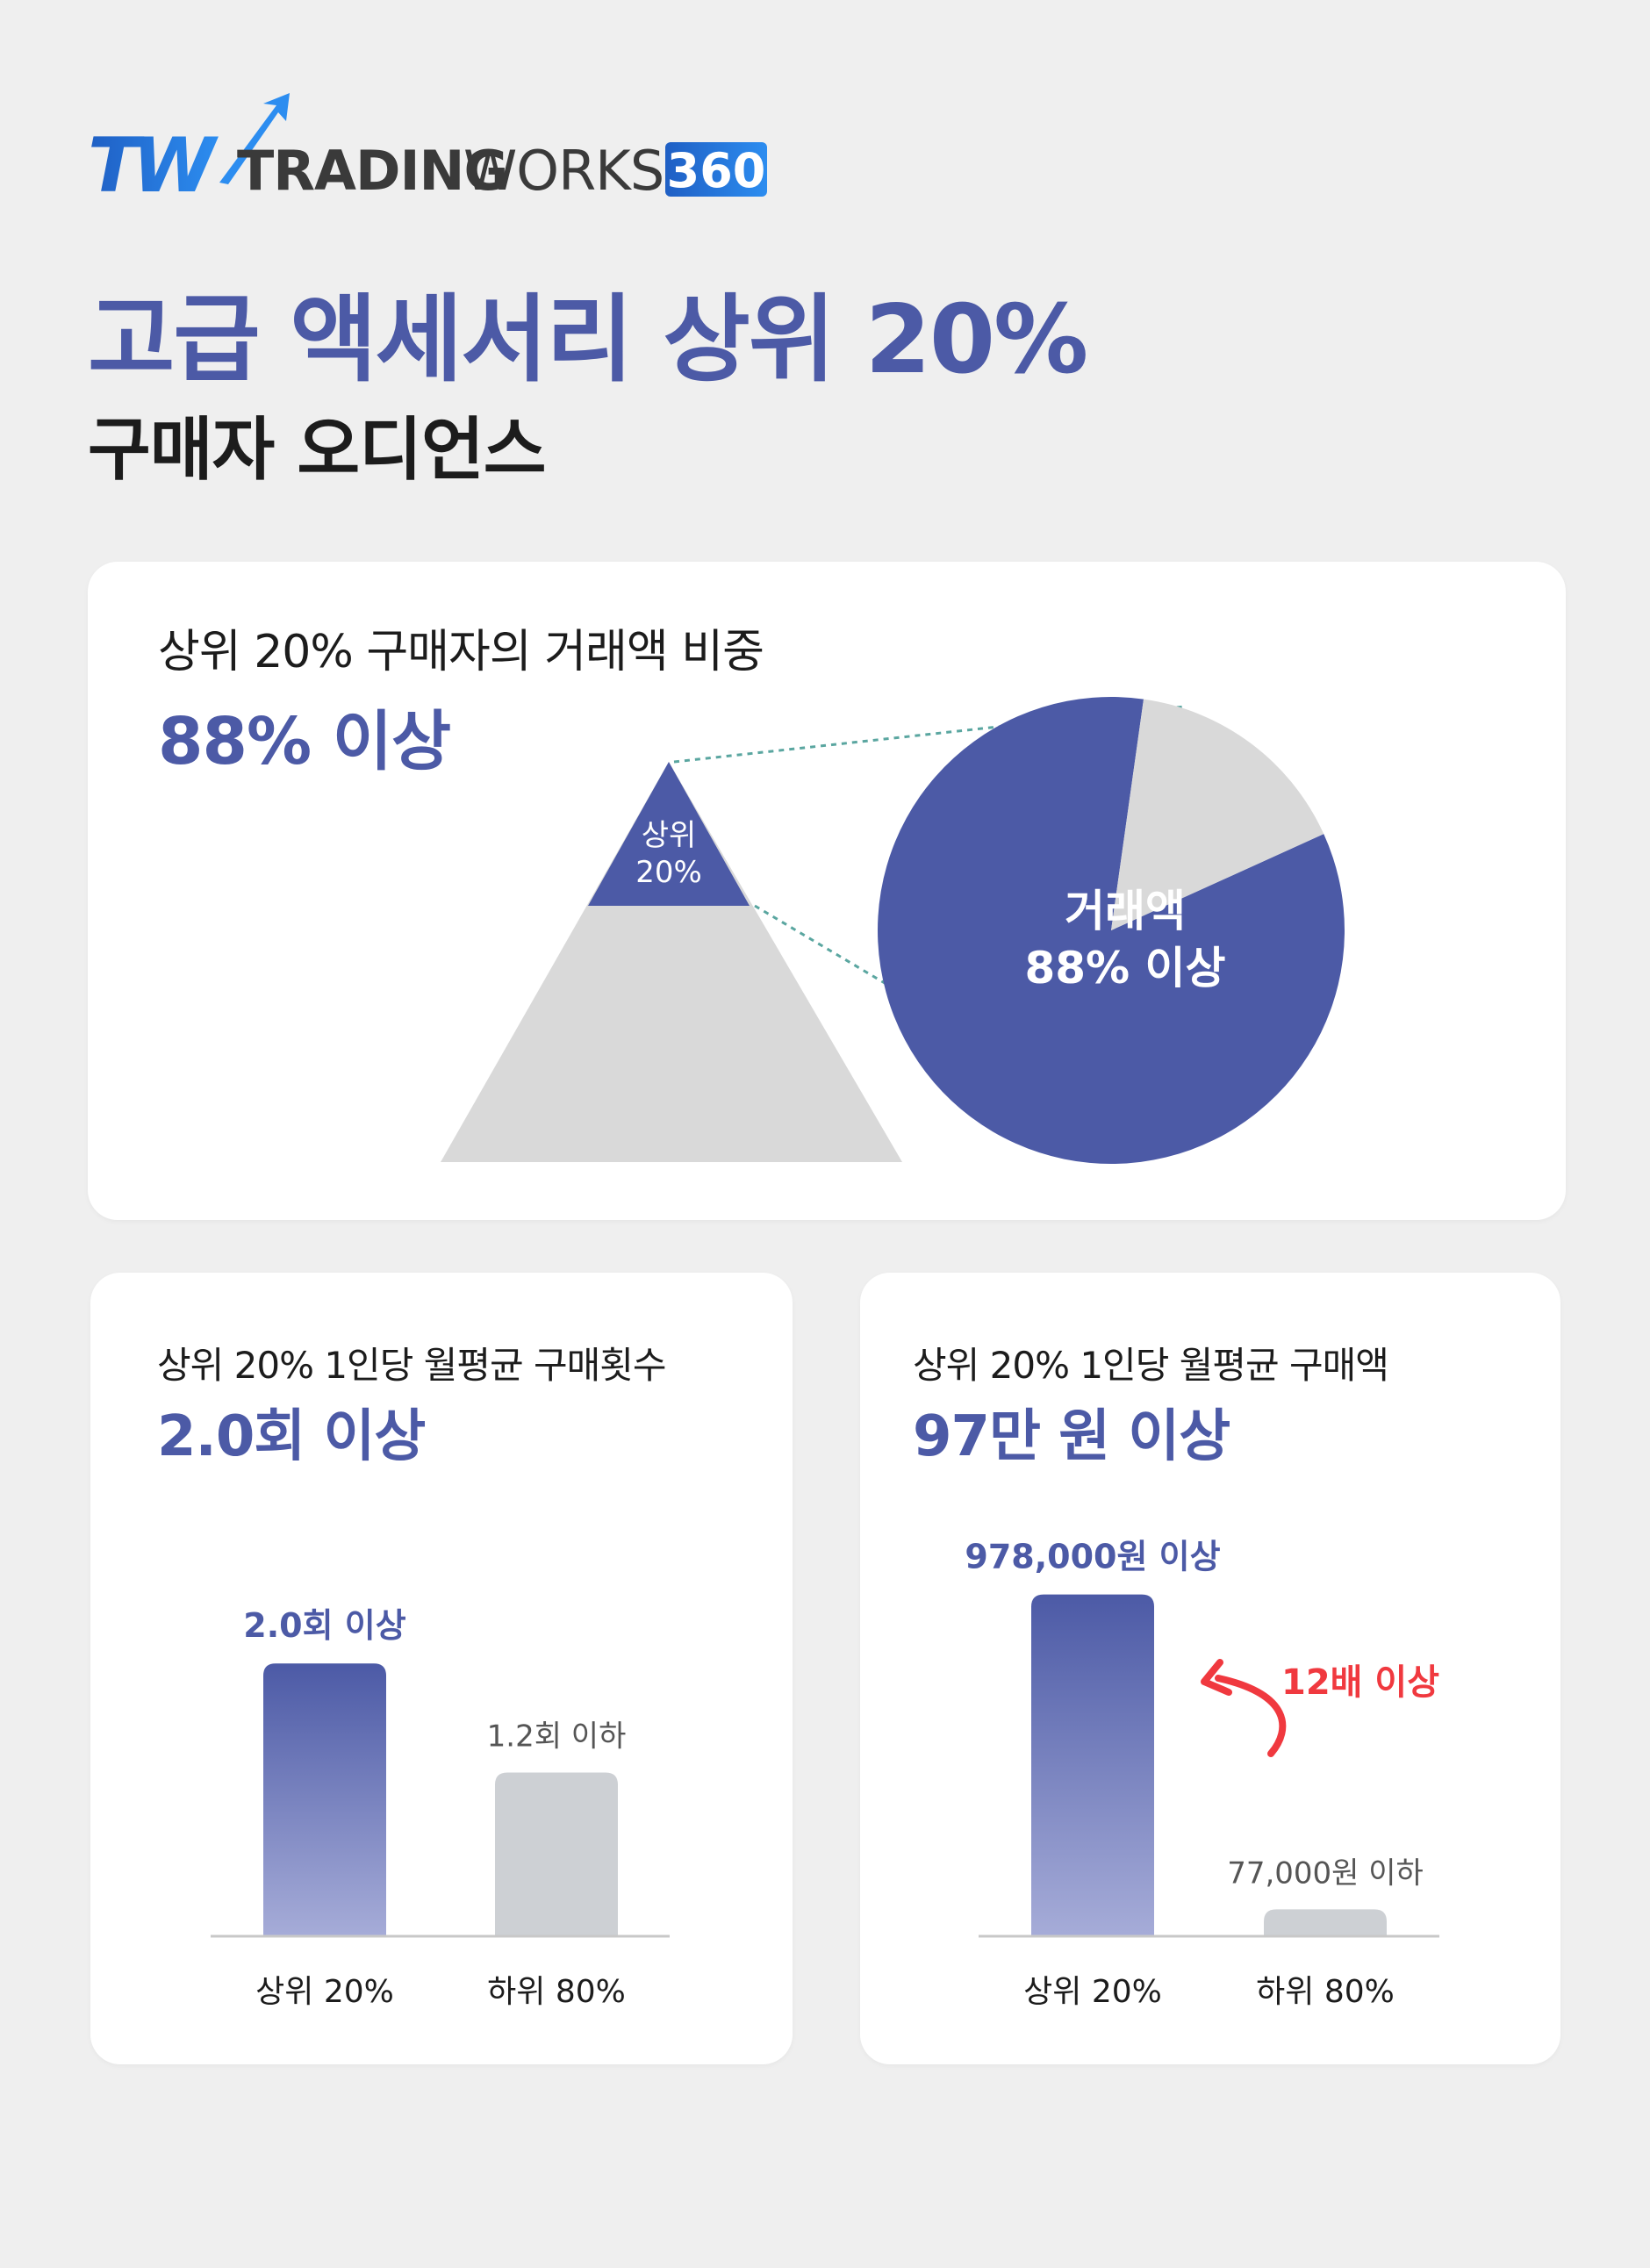  Describe the element at coordinates (1151, 1366) in the screenshot. I see `right-card-heading: 상위 20% 1인당 월평균 구매액` at that location.